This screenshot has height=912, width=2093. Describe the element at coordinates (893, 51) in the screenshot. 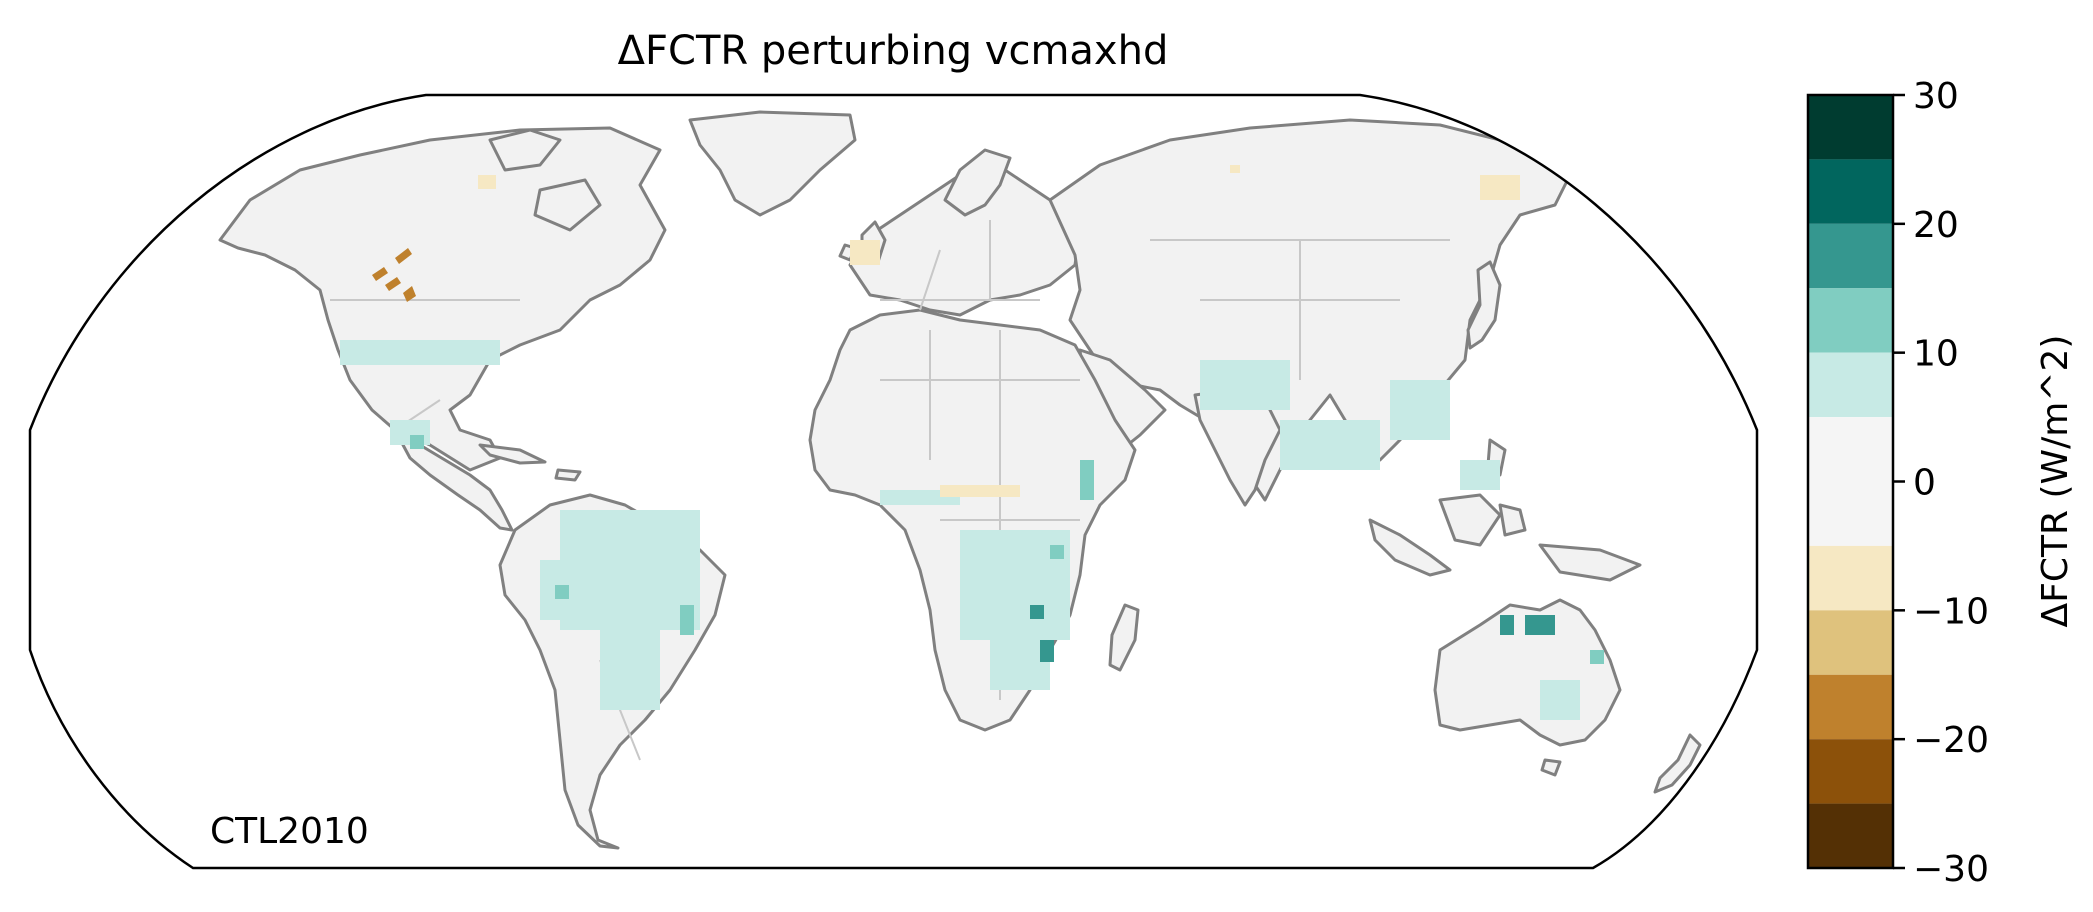

I see `map-title: ΔFCTR perturbing vcmaxhd` at that location.